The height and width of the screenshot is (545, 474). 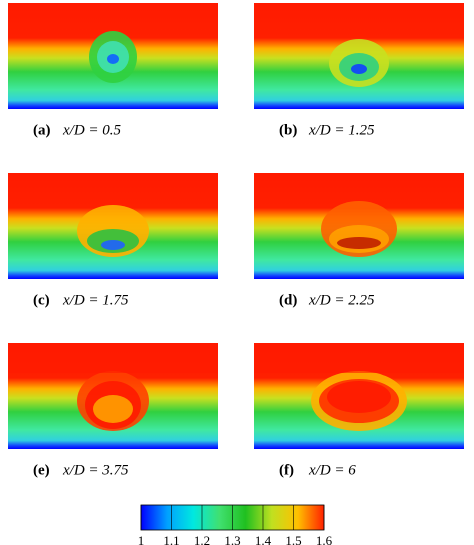 I want to click on panel-caption: x/D = 1.75, so click(x=95, y=300).